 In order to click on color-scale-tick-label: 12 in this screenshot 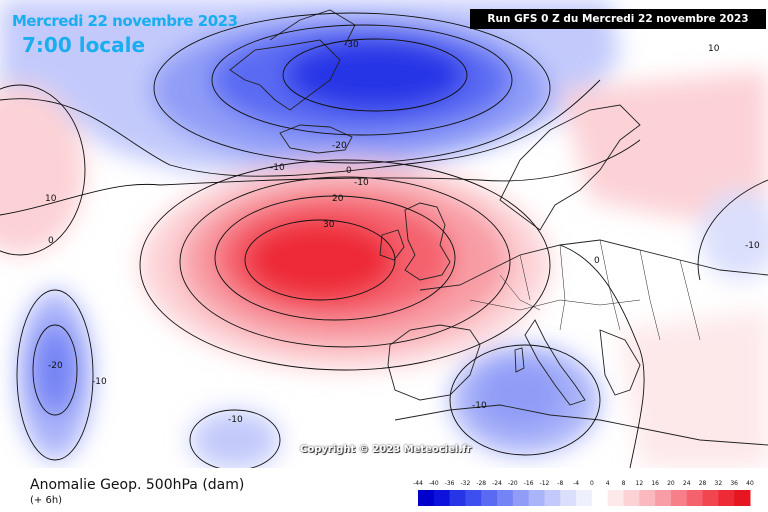, I will do `click(639, 483)`.